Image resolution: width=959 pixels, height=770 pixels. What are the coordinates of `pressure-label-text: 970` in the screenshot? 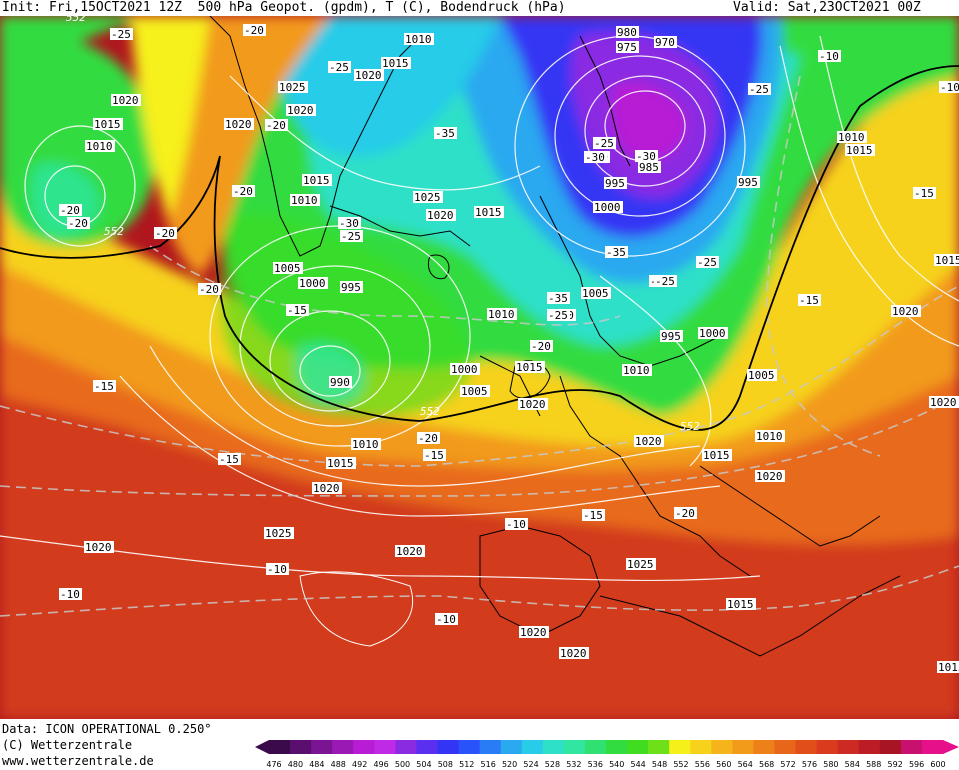 It's located at (665, 42).